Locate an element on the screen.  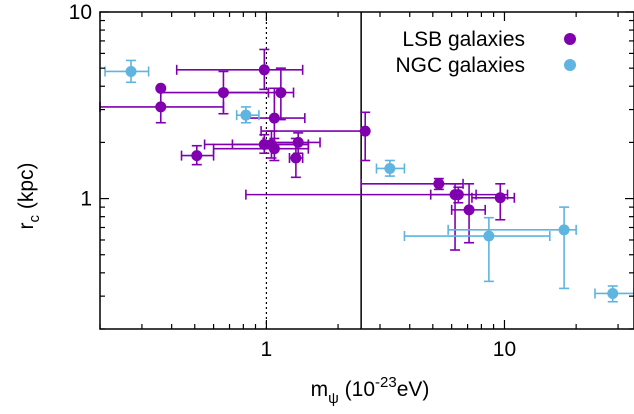
x-axis-label-sup: -23 is located at coordinates (386, 382).